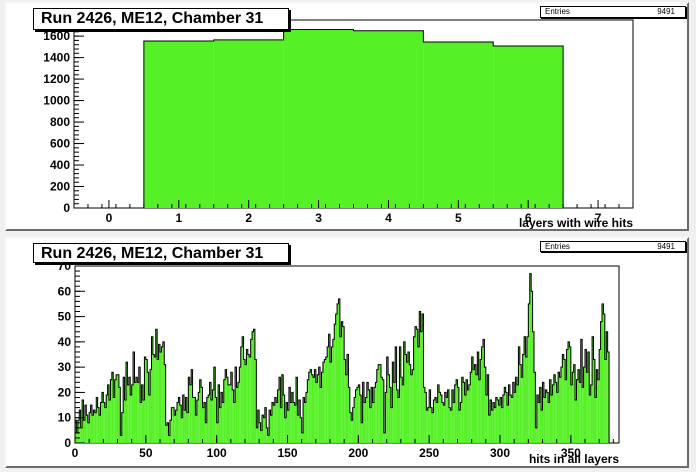 This screenshot has height=472, width=696. Describe the element at coordinates (178, 218) in the screenshot. I see `x-tick-label: 1` at that location.